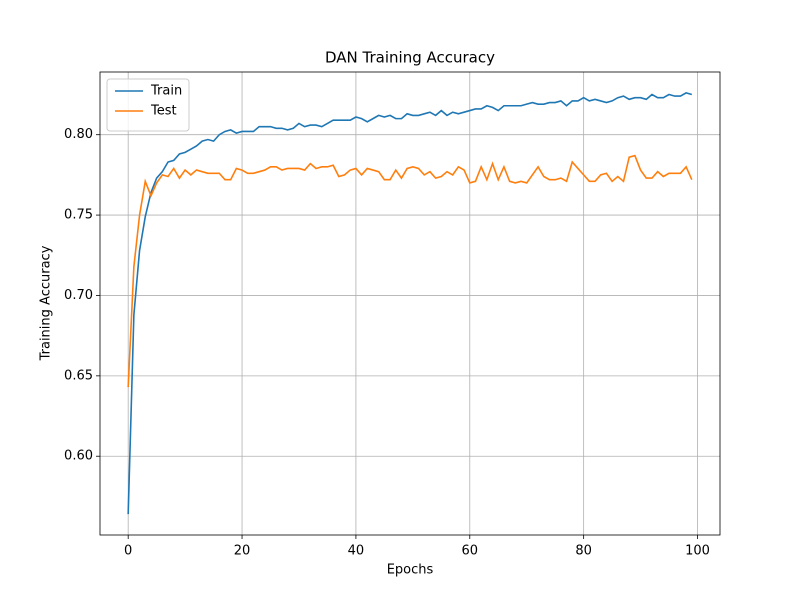 The height and width of the screenshot is (600, 800). What do you see at coordinates (470, 551) in the screenshot?
I see `x-tick-label: 60` at bounding box center [470, 551].